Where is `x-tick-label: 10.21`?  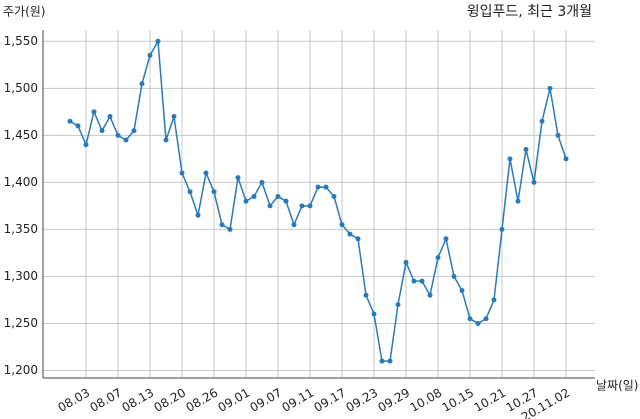
x-tick-label: 10.21 is located at coordinates (489, 400).